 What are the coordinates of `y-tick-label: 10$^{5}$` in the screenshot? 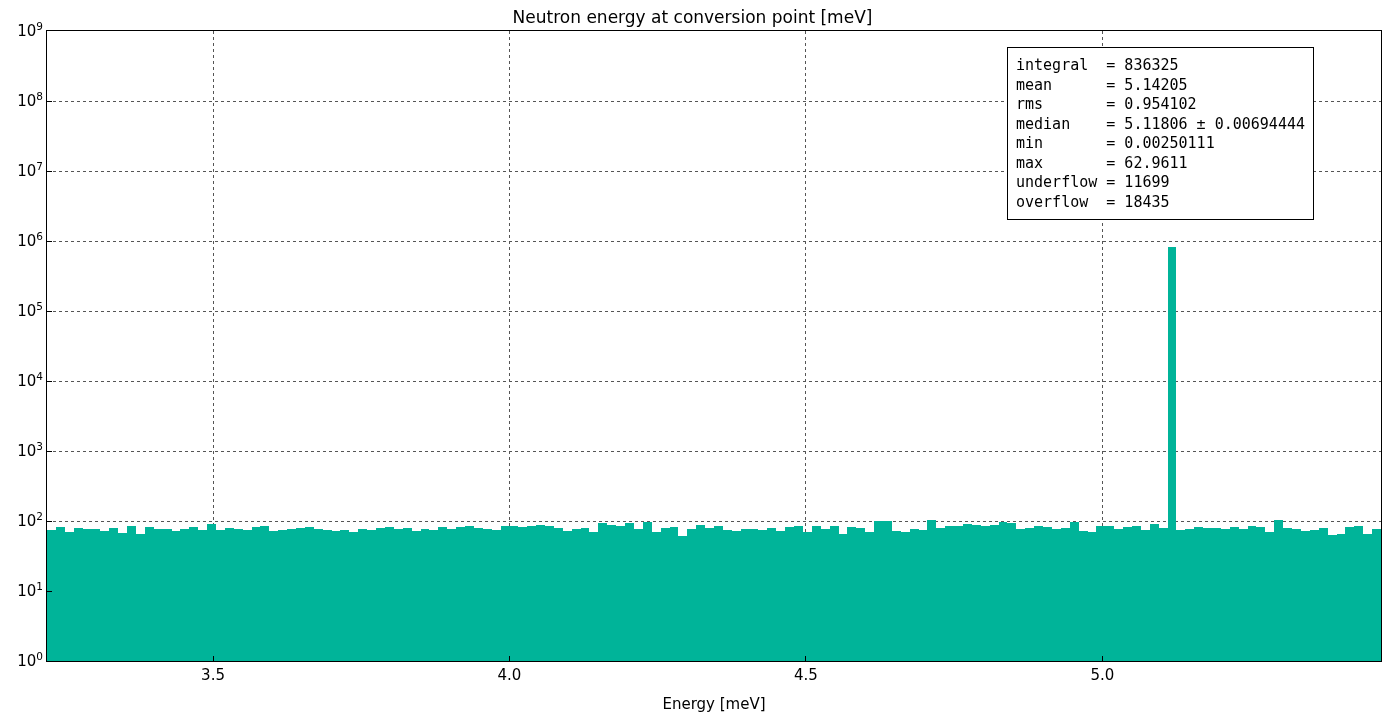 It's located at (30, 310).